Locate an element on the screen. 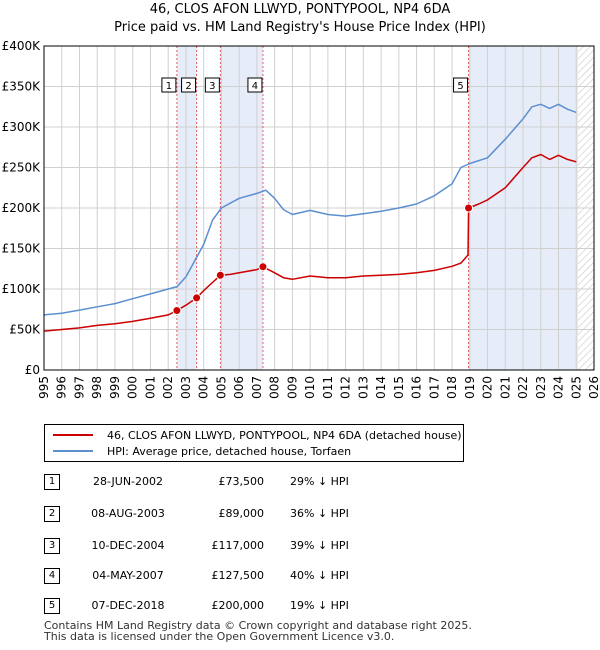 The height and width of the screenshot is (650, 600). x-tick-label: 2018 is located at coordinates (452, 388).